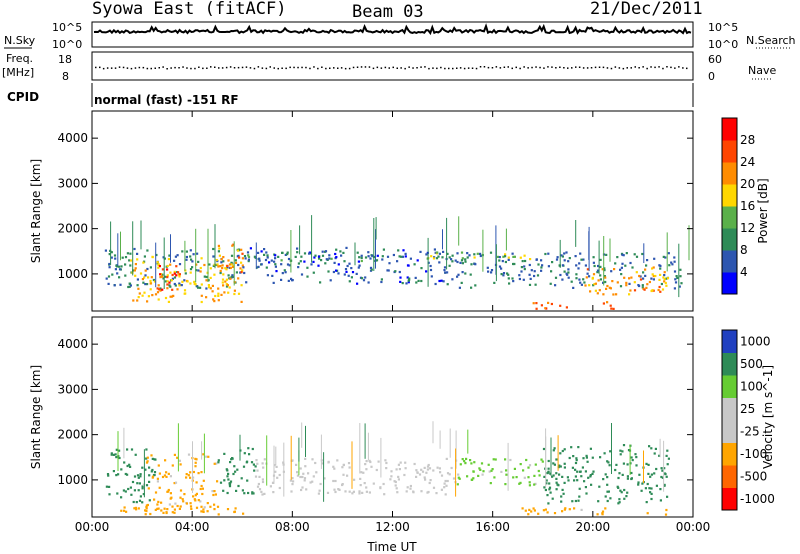 The width and height of the screenshot is (800, 554). I want to click on power-colorbar-segment, so click(729, 173).